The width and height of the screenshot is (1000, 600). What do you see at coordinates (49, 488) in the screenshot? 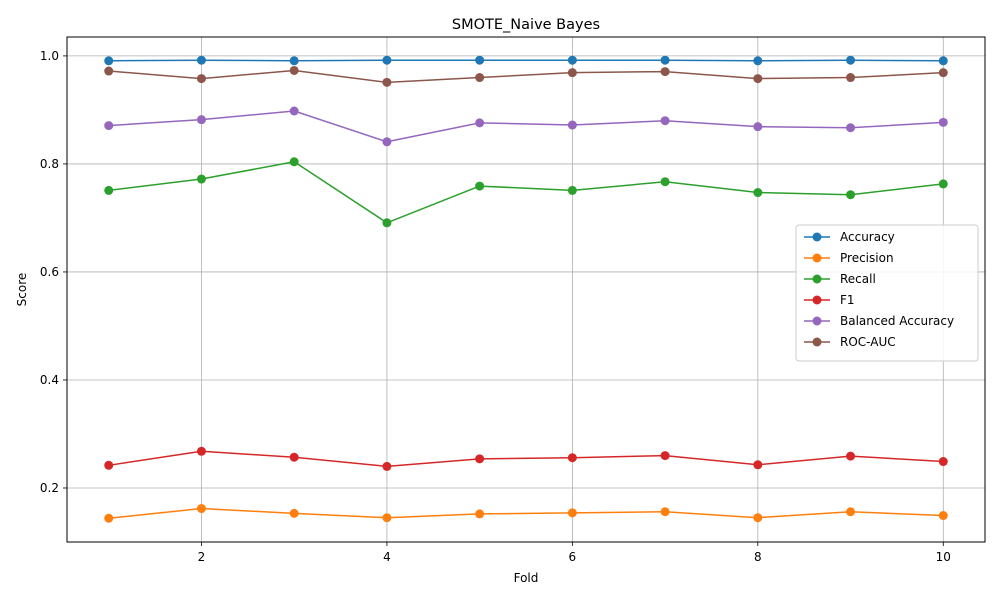
I see `y-tick-label: 0.2` at bounding box center [49, 488].